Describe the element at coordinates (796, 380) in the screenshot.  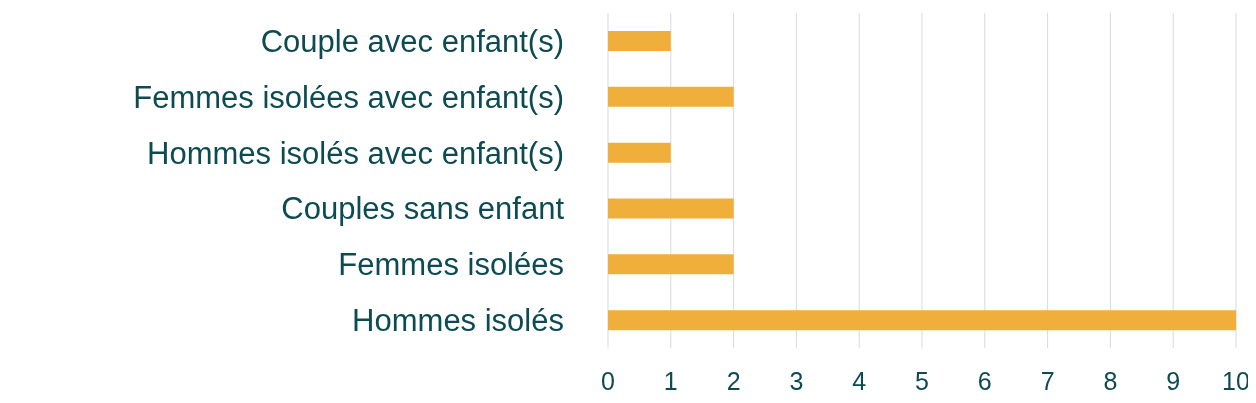
I see `x-tick-label: 3` at that location.